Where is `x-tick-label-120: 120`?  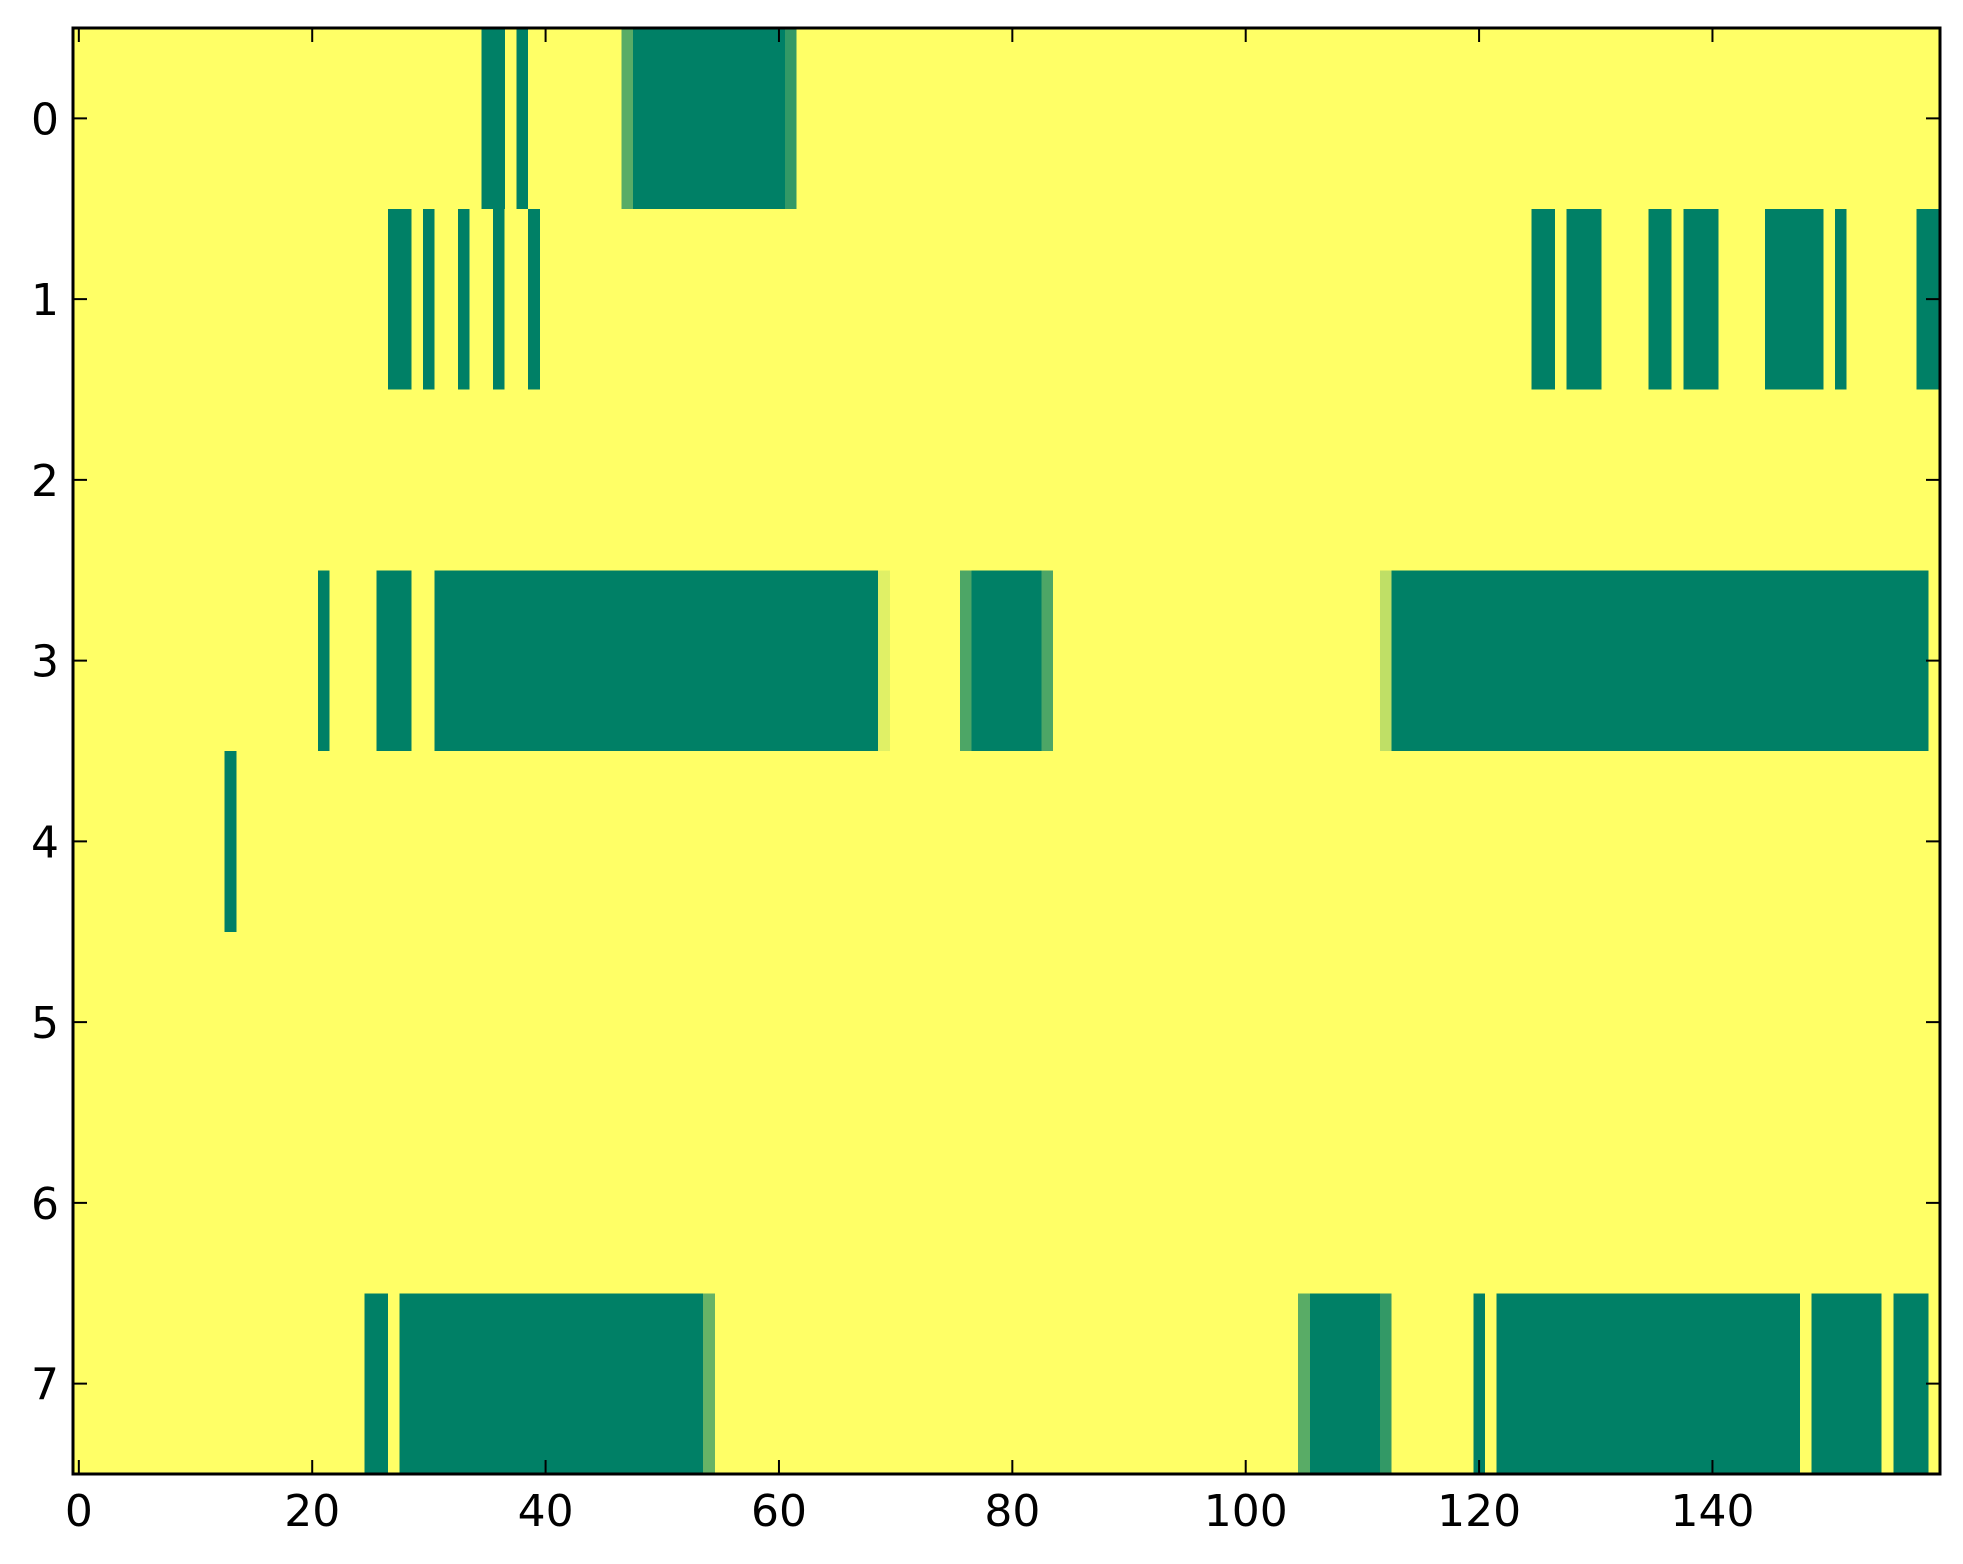
x-tick-label-120: 120 is located at coordinates (1479, 1511).